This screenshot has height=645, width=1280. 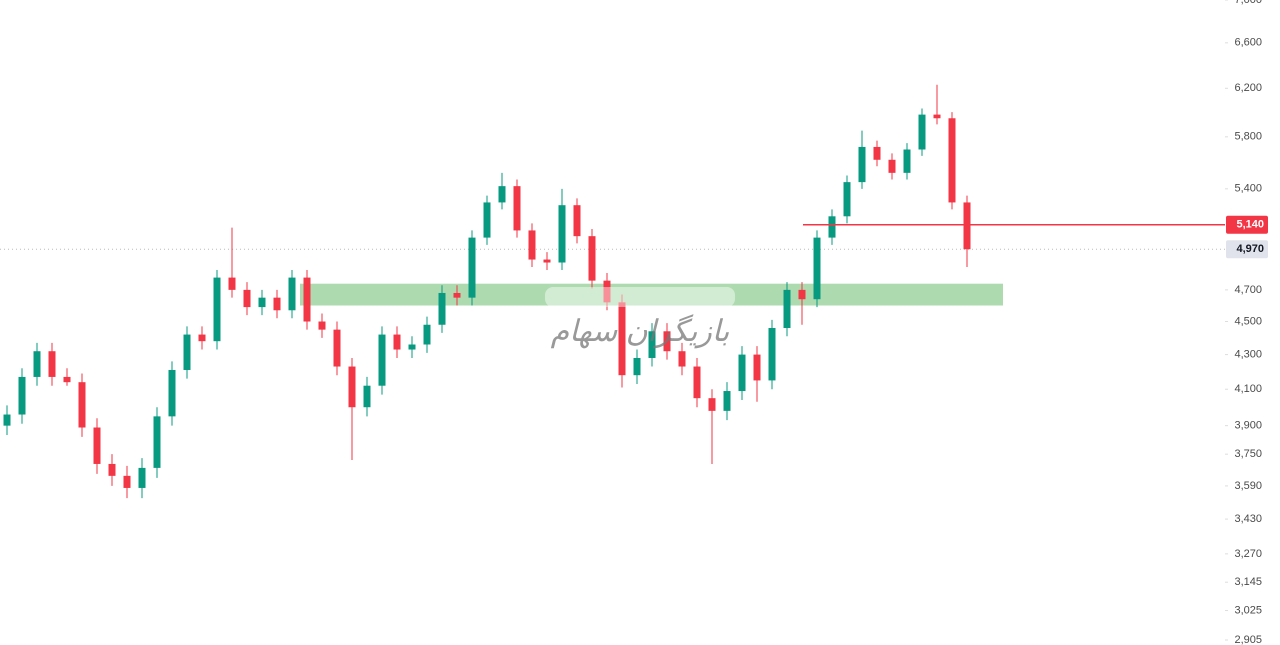 What do you see at coordinates (1248, 519) in the screenshot?
I see `y-tick-label: 3,430` at bounding box center [1248, 519].